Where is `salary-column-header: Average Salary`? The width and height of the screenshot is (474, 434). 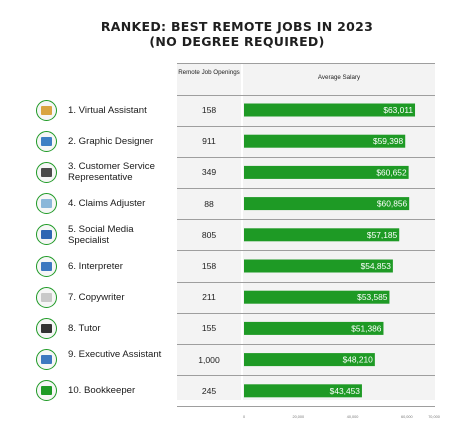 salary-column-header: Average Salary is located at coordinates (339, 77).